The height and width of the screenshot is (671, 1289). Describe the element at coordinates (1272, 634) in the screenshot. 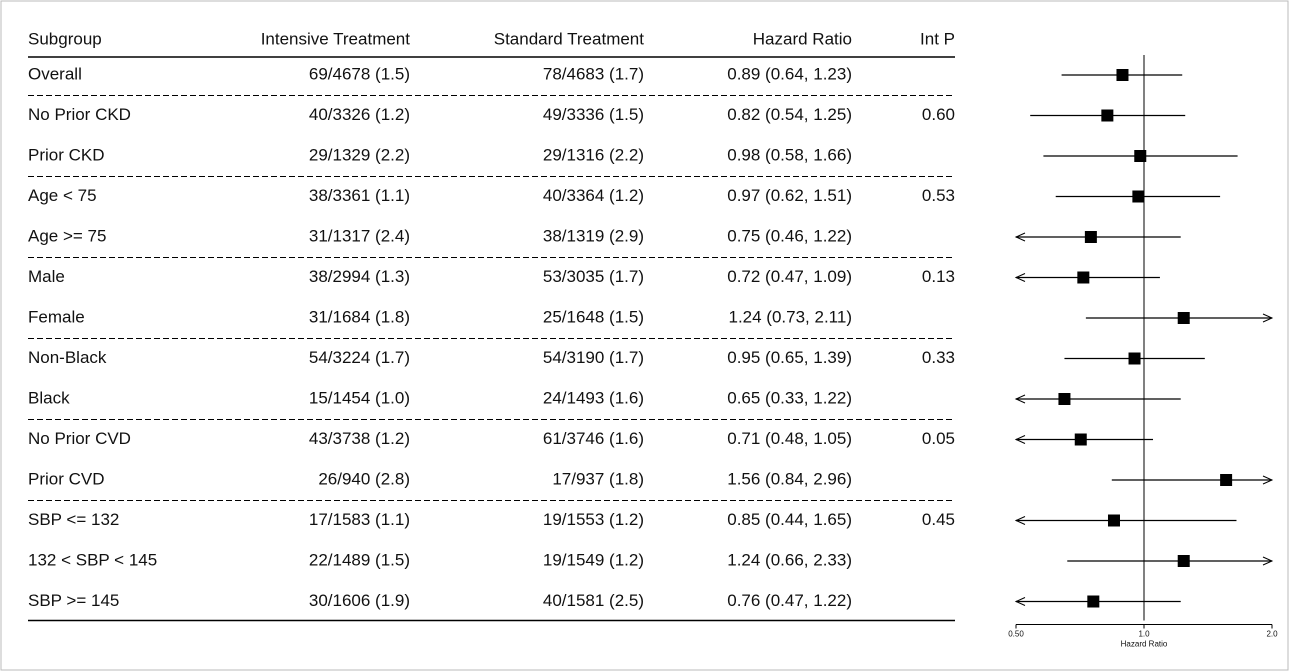

I see `x-tick-label: 2.0` at that location.